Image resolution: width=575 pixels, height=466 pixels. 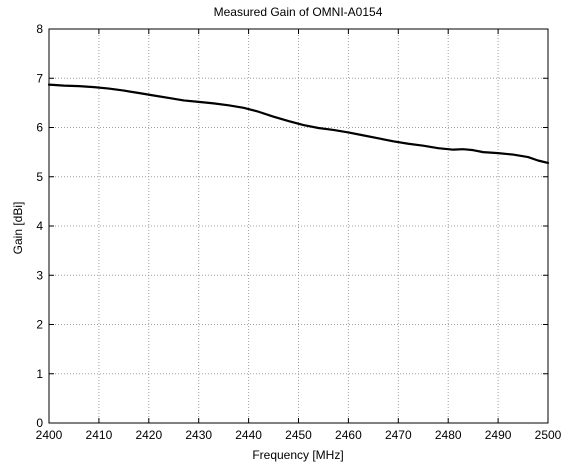 What do you see at coordinates (148, 435) in the screenshot?
I see `x-tick-label: 2420` at bounding box center [148, 435].